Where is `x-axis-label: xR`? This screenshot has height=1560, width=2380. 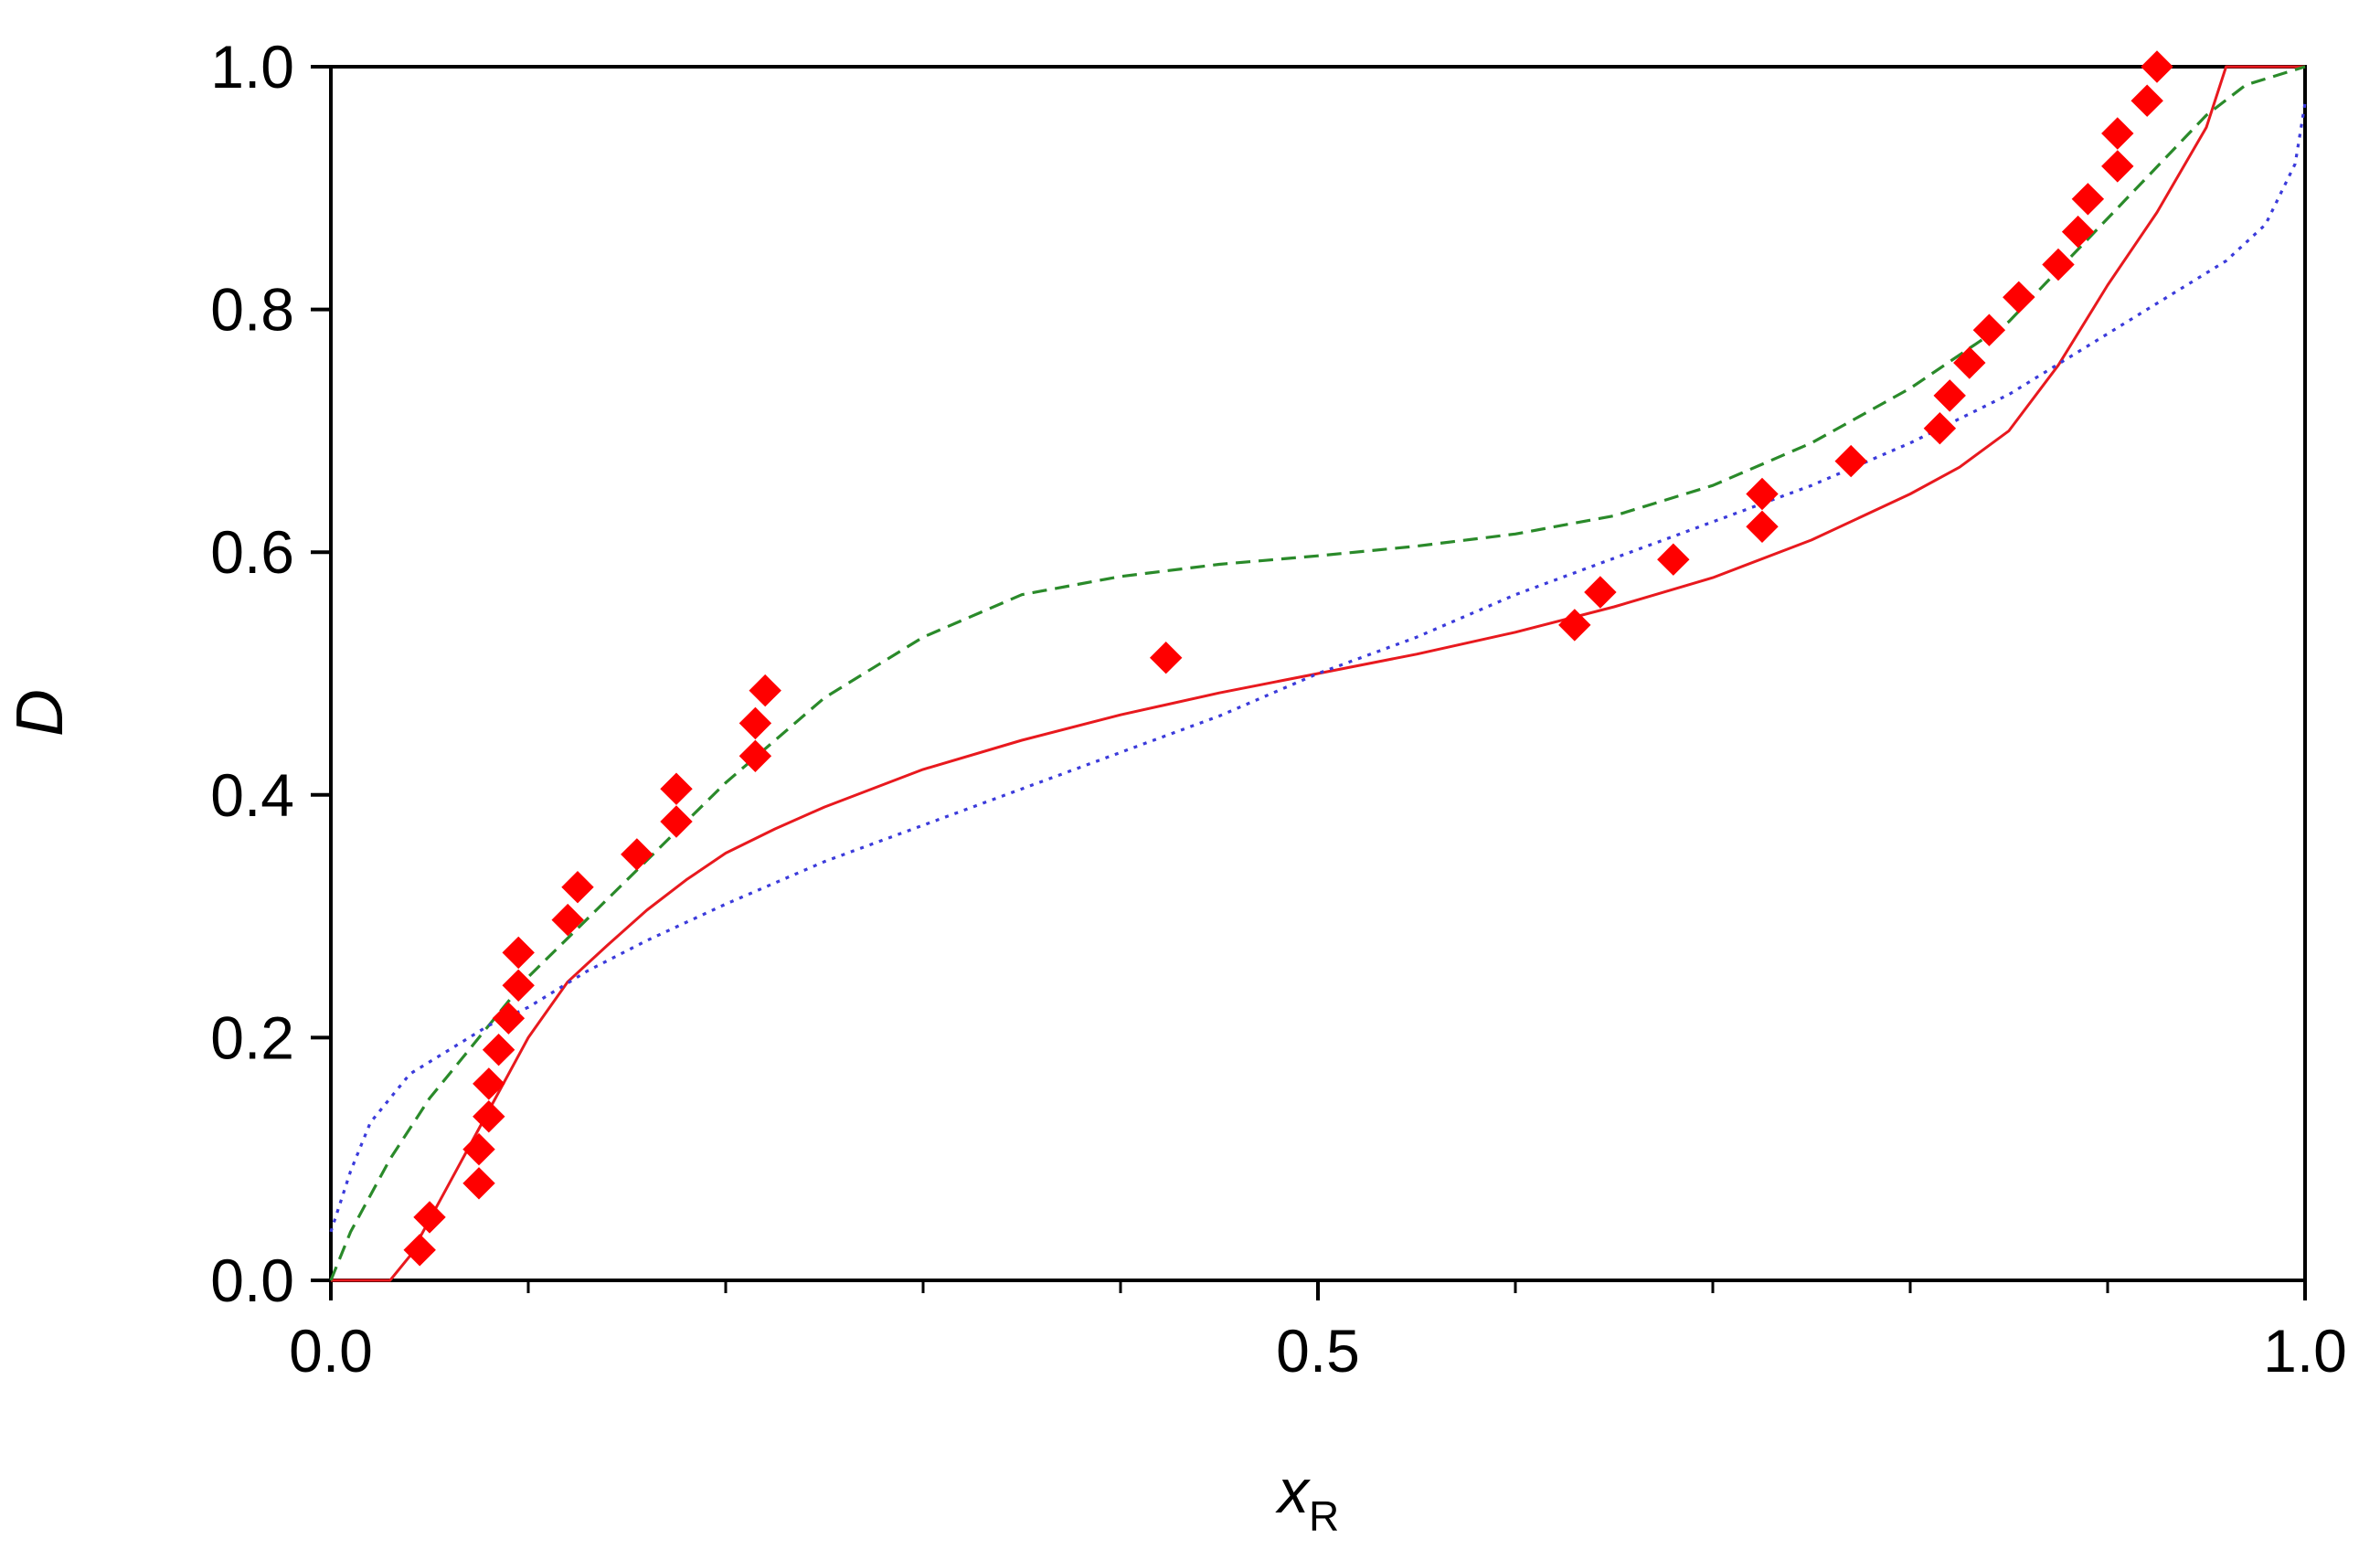 x-axis-label: xR is located at coordinates (1307, 1498).